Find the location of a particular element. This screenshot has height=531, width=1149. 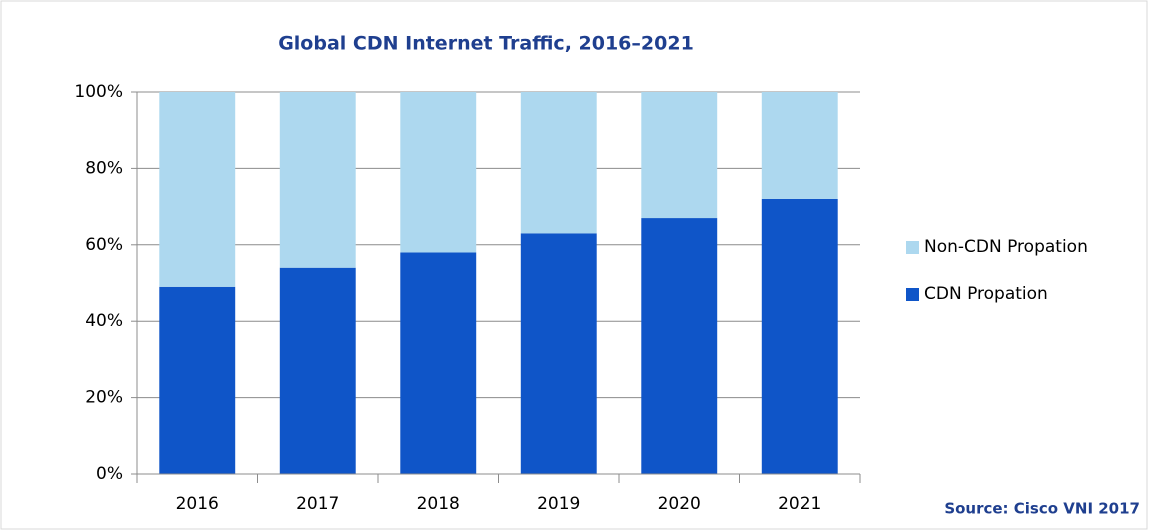

x-tick-label: 2018 is located at coordinates (438, 504).